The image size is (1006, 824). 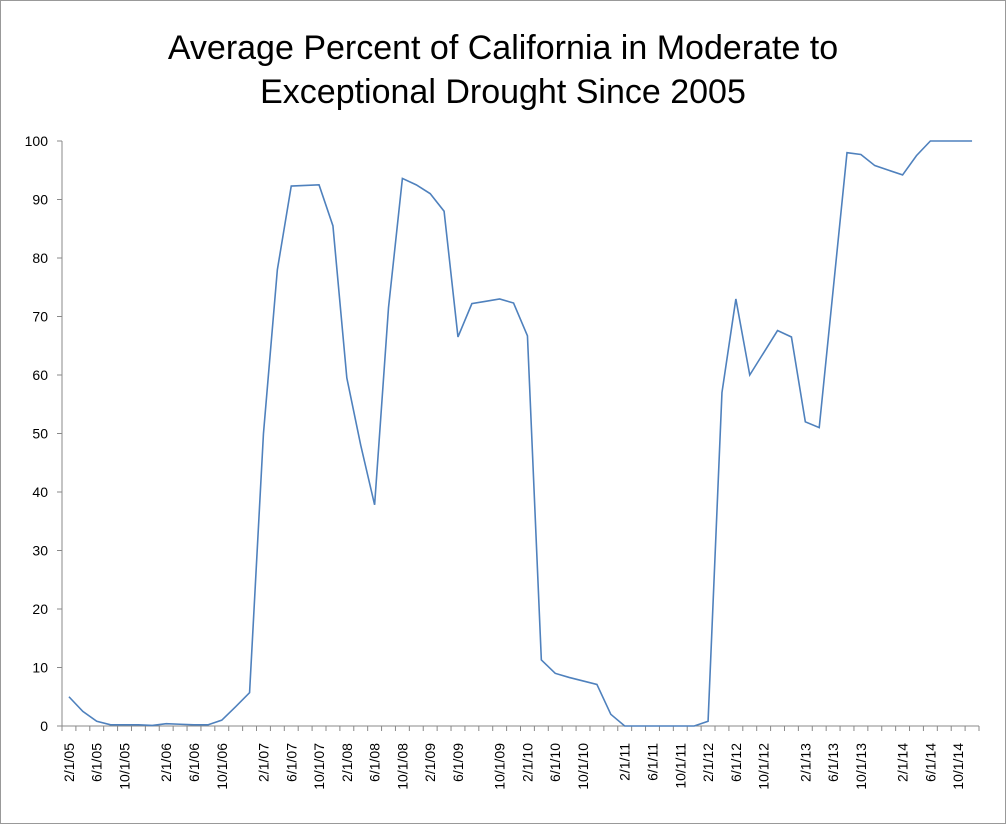 What do you see at coordinates (402, 766) in the screenshot?
I see `x-tick-label: 10/1/08` at bounding box center [402, 766].